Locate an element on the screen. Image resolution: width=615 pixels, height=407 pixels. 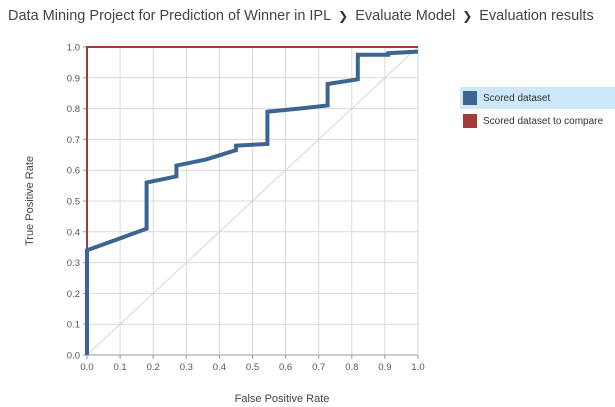
chart-legend: Scored dataset Scored dataset to compare is located at coordinates (537, 110).